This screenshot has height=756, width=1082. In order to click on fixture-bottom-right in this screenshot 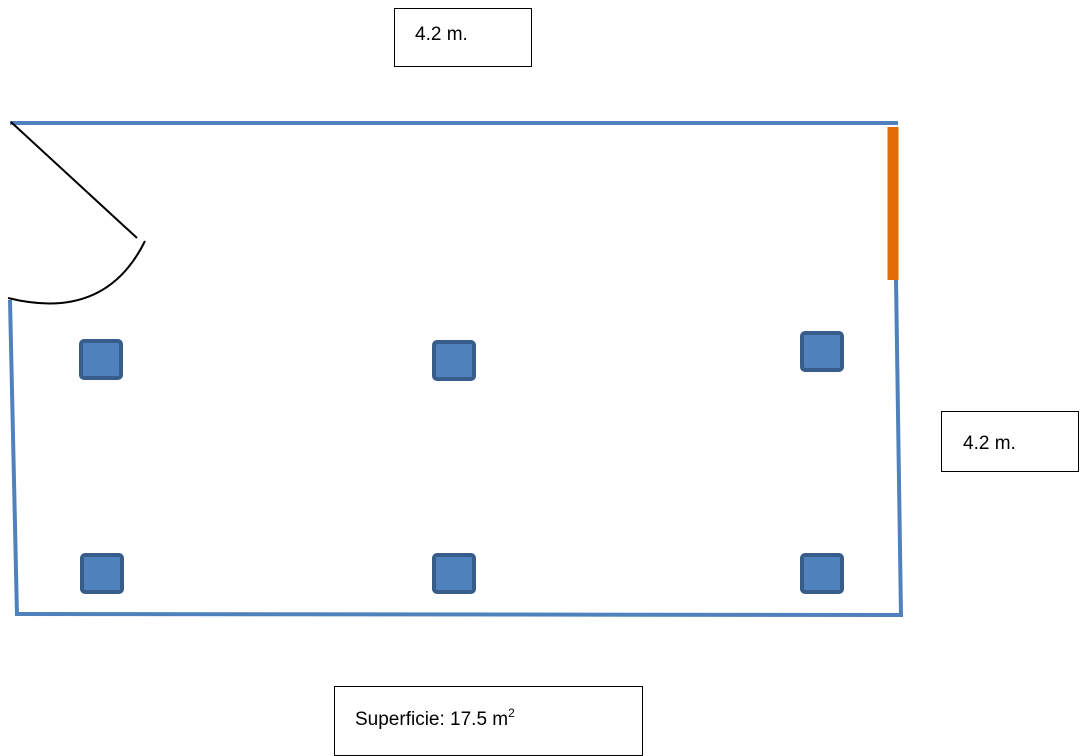, I will do `click(822, 573)`.